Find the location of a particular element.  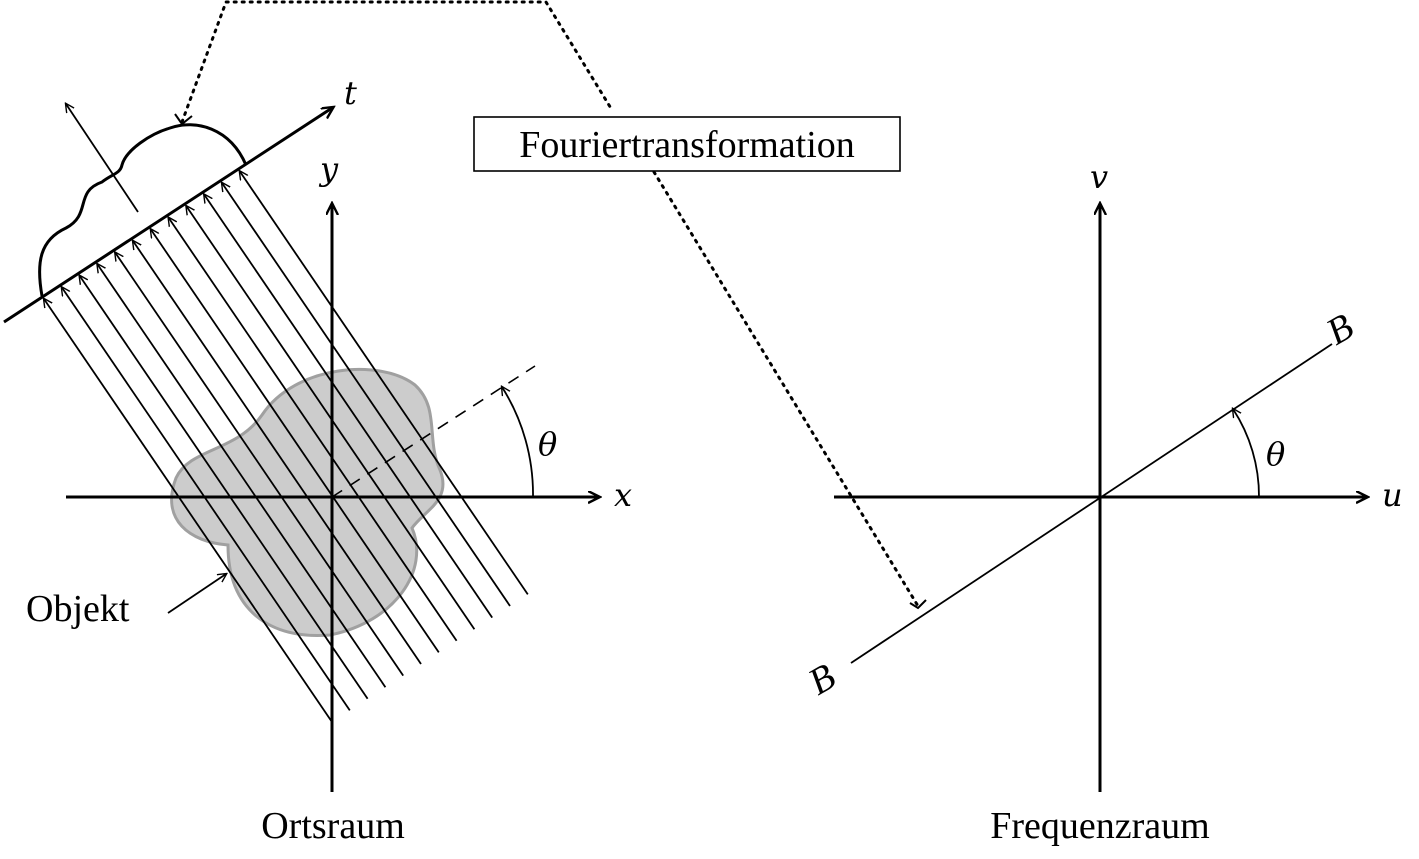

object-pointer-arrow is located at coordinates (196, 594).